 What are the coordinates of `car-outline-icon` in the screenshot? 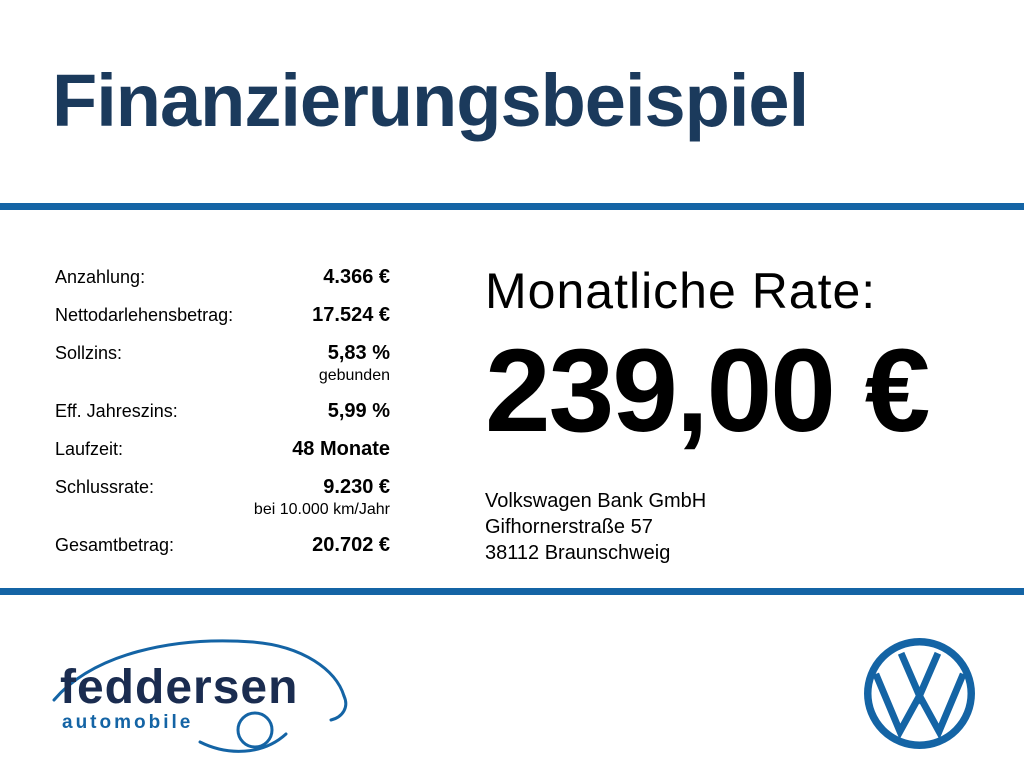 It's located at (200, 696).